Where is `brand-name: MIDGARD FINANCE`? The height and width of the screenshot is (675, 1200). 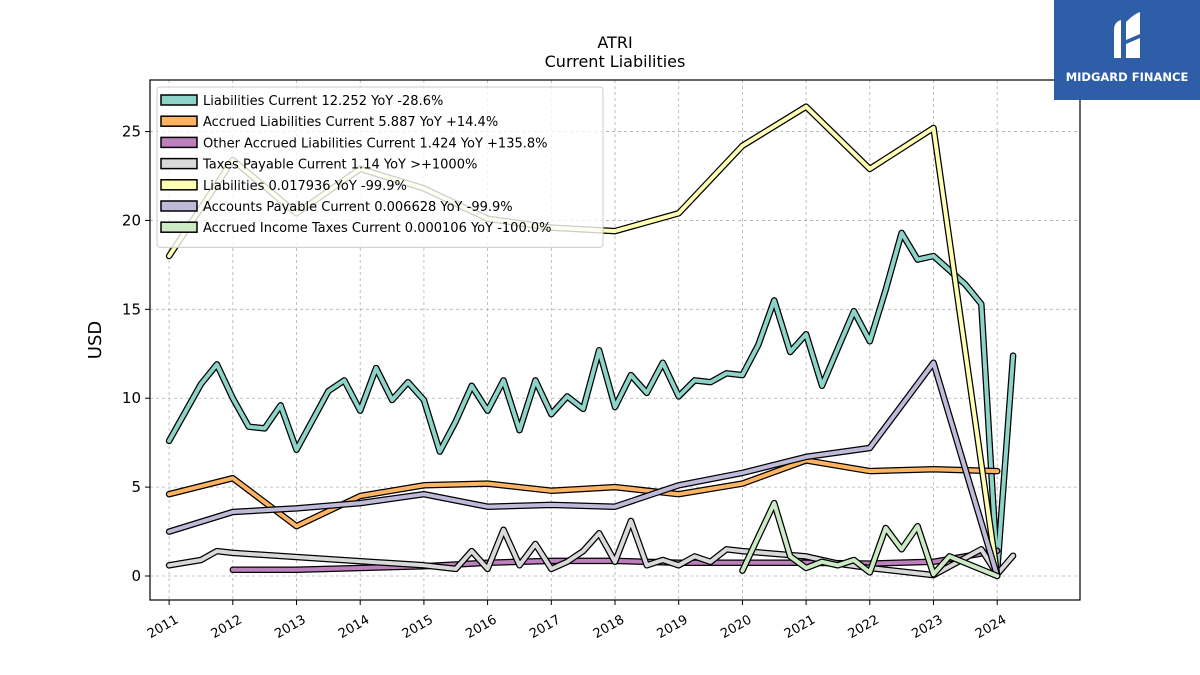 brand-name: MIDGARD FINANCE is located at coordinates (1127, 77).